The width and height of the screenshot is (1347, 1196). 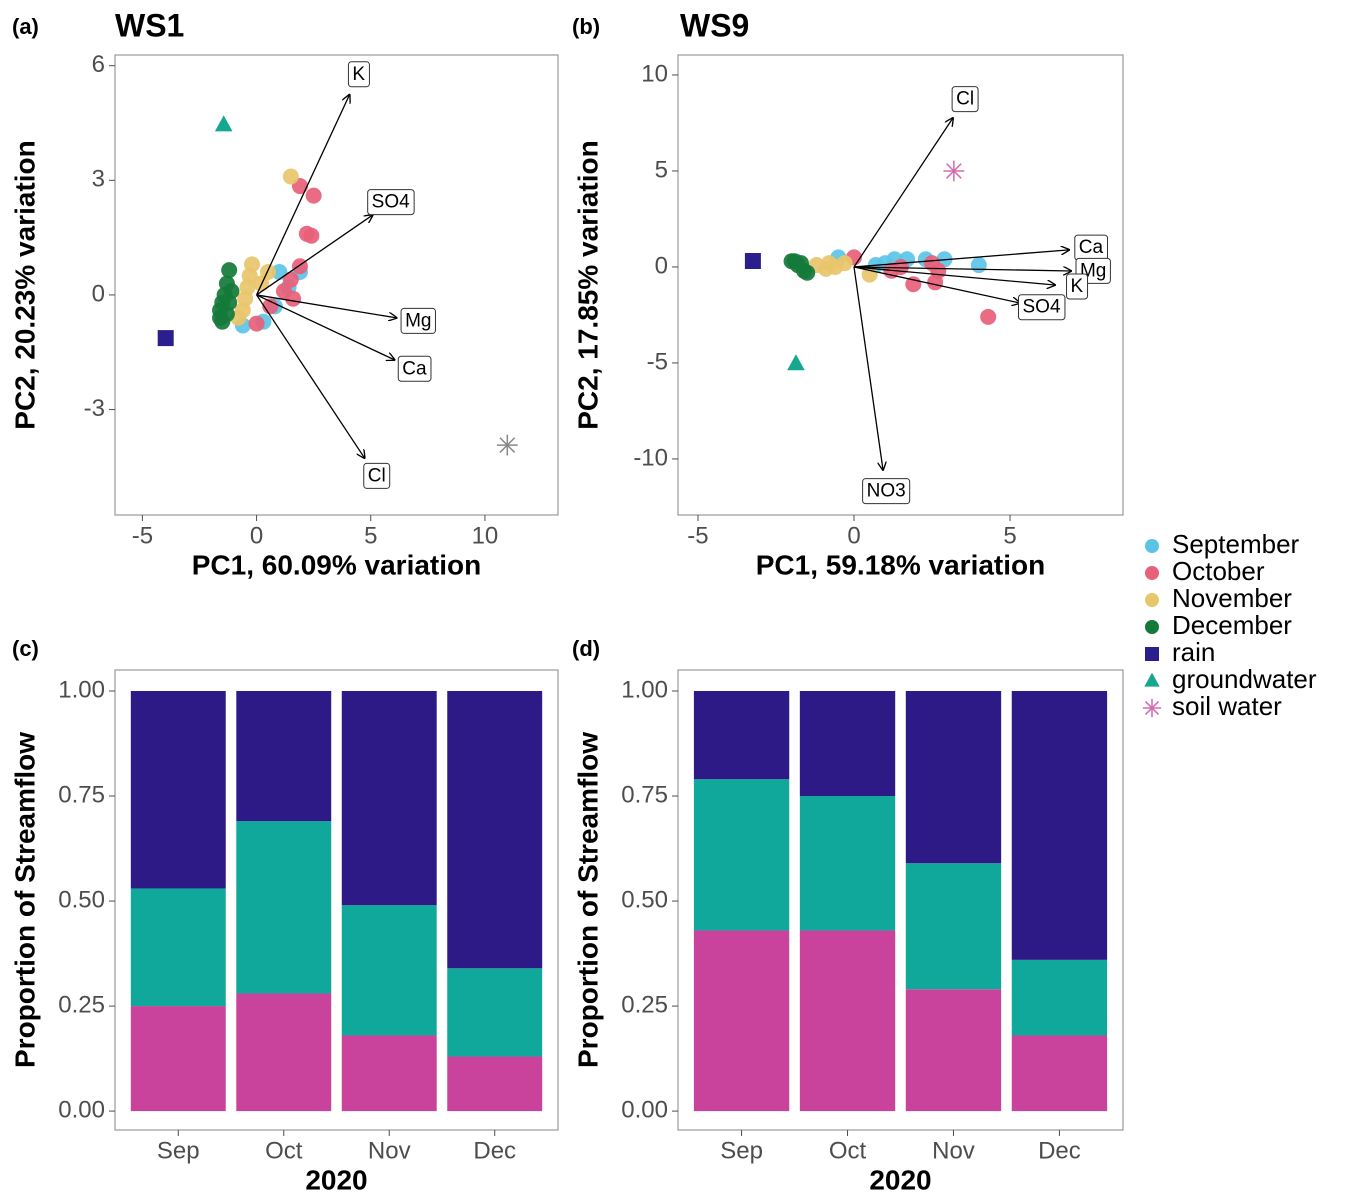 I want to click on y-tick-label: -5, so click(x=657, y=361).